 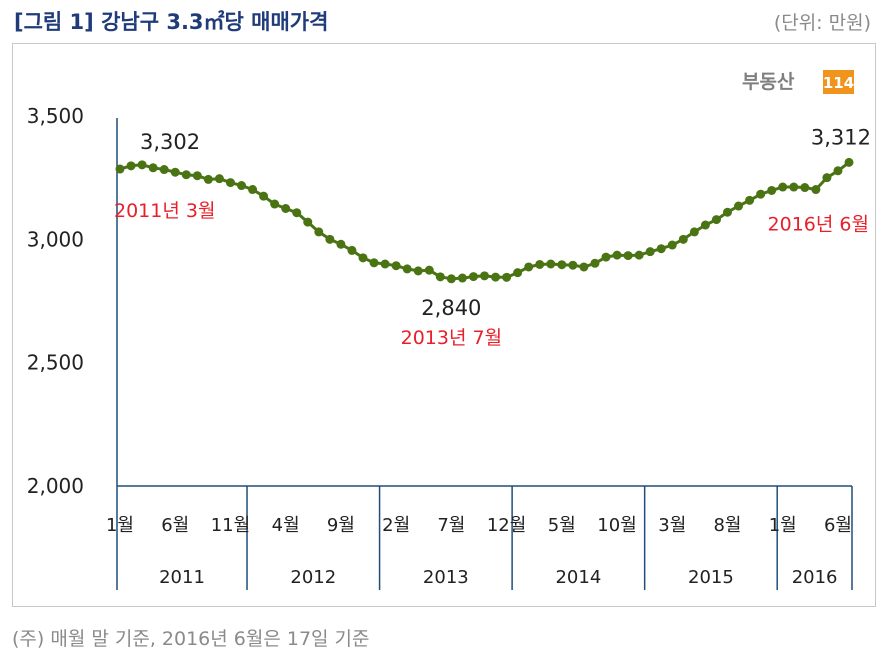 What do you see at coordinates (768, 82) in the screenshot?
I see `watermark-text: 부동산` at bounding box center [768, 82].